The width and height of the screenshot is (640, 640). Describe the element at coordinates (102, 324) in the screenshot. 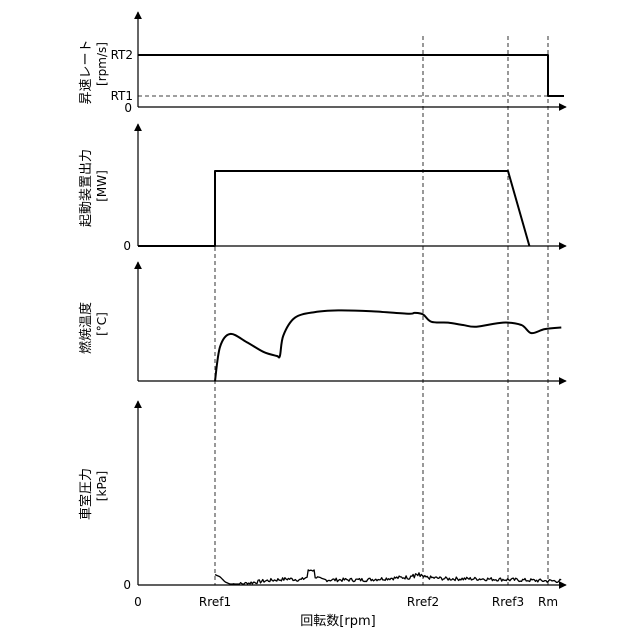

I see `panel-temperature-yunit: [°C]` at that location.